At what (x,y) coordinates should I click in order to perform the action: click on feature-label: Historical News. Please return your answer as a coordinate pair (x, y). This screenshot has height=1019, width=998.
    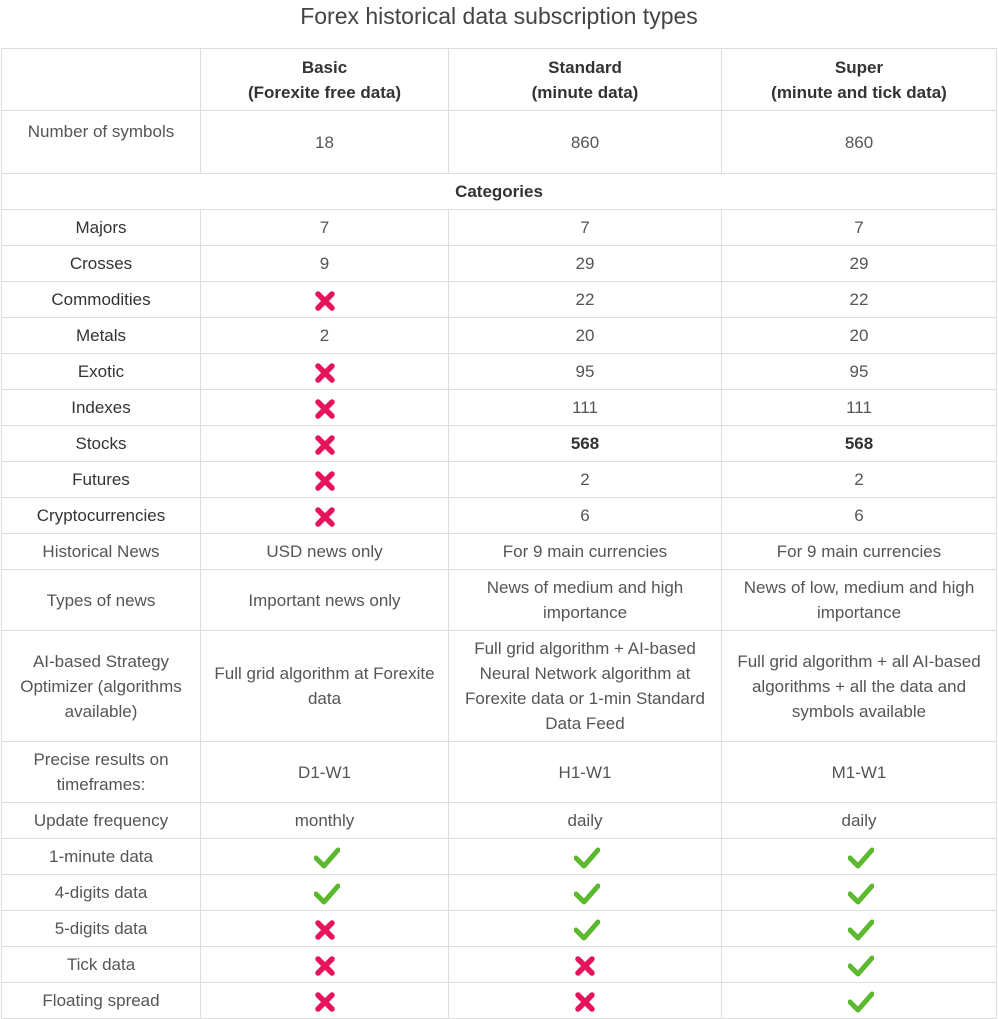
    Looking at the image, I should click on (101, 551).